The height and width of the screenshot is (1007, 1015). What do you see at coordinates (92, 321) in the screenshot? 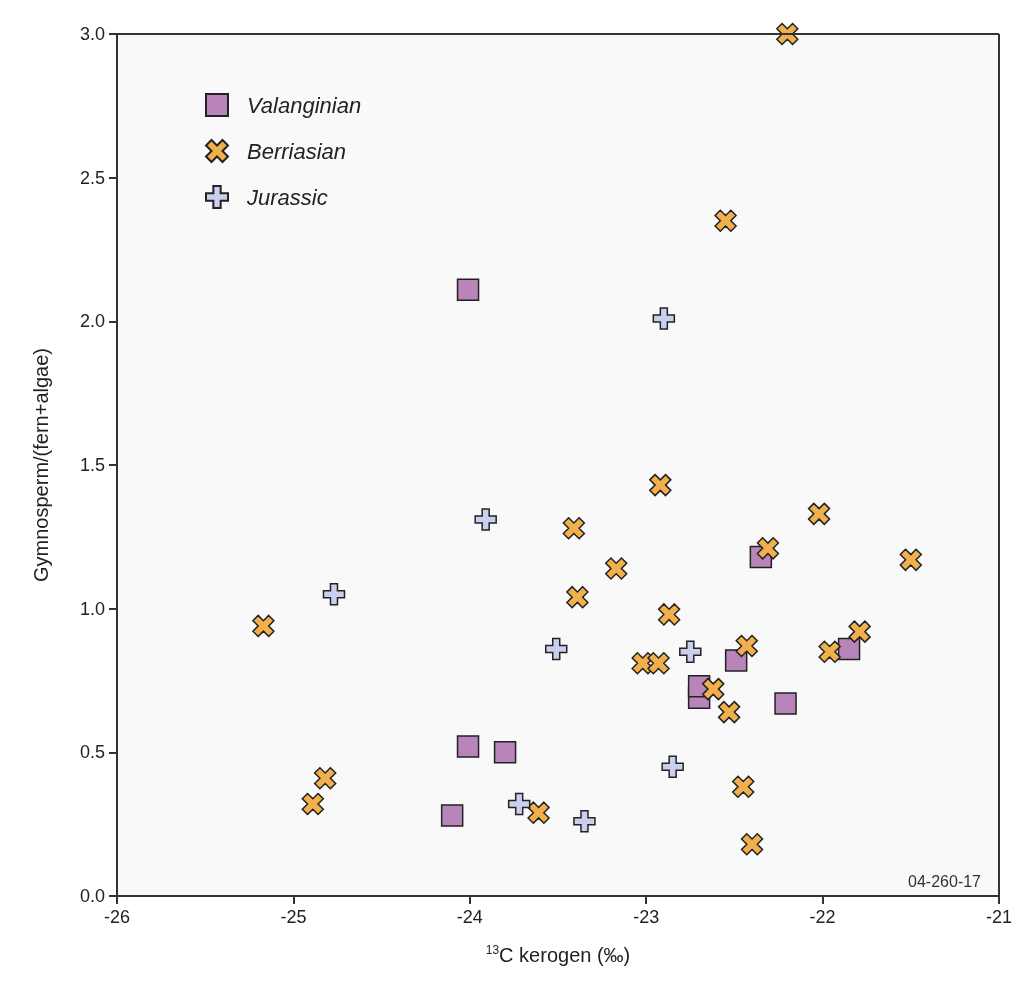
I see `y-tick-label: 2.0` at bounding box center [92, 321].